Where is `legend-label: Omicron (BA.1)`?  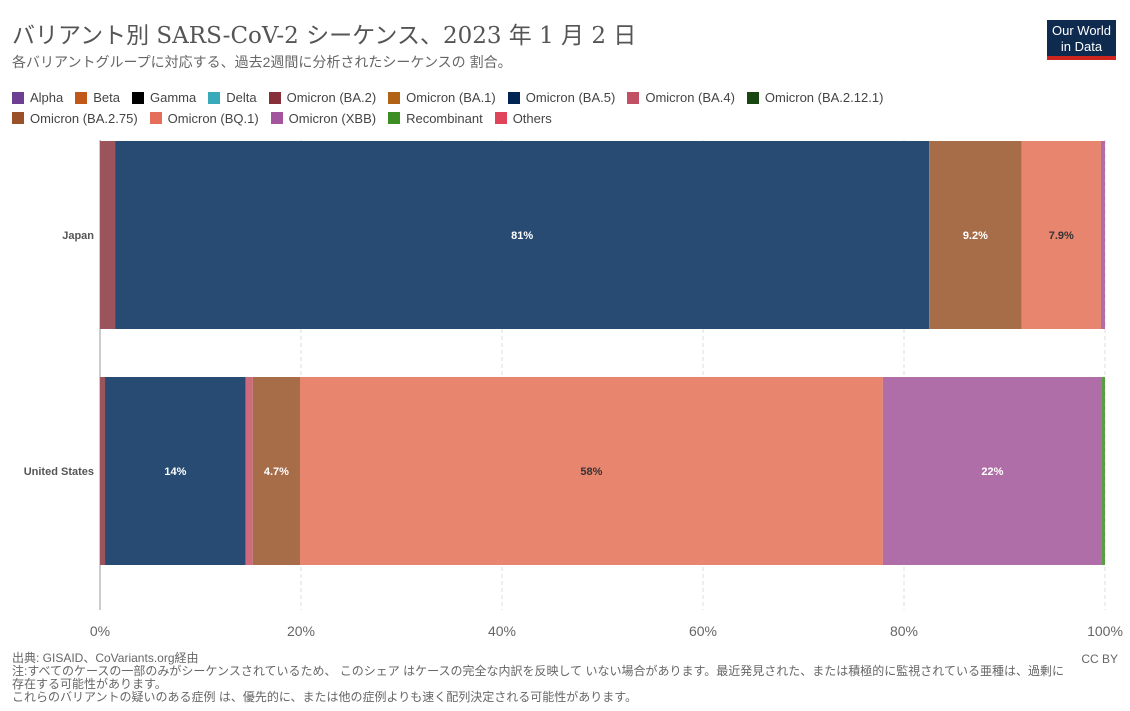
legend-label: Omicron (BA.1) is located at coordinates (451, 97).